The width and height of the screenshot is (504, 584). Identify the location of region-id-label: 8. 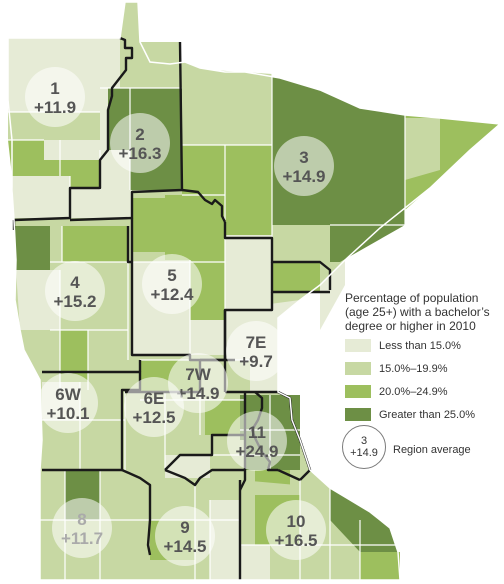
(81, 519).